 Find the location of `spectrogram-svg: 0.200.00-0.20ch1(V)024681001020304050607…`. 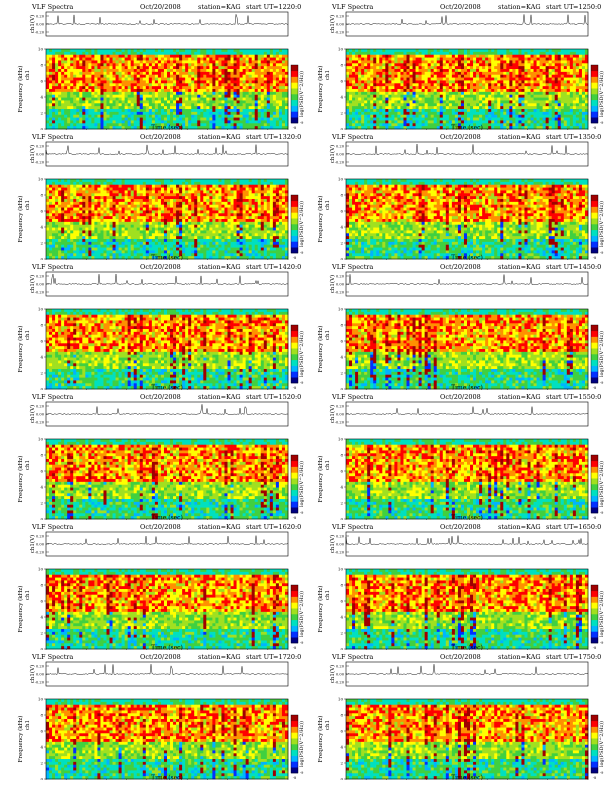

spectrogram-svg: 0.200.00-0.20ch1(V)024681001020304050607… is located at coordinates (161, 70).